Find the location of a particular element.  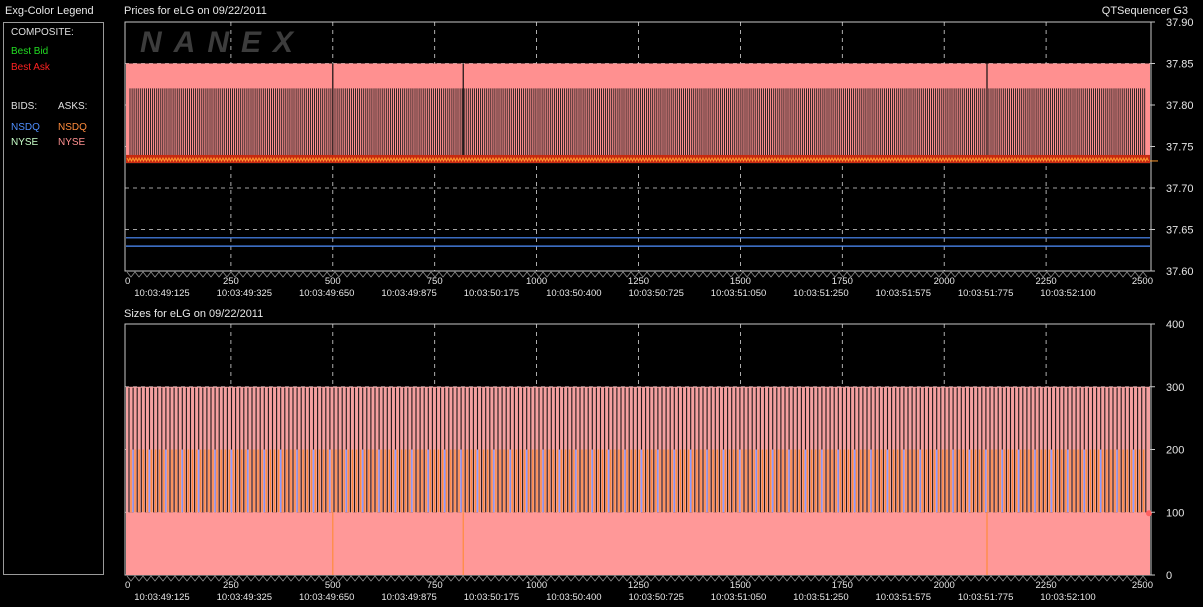

asks-label: ASKS: is located at coordinates (73, 106).